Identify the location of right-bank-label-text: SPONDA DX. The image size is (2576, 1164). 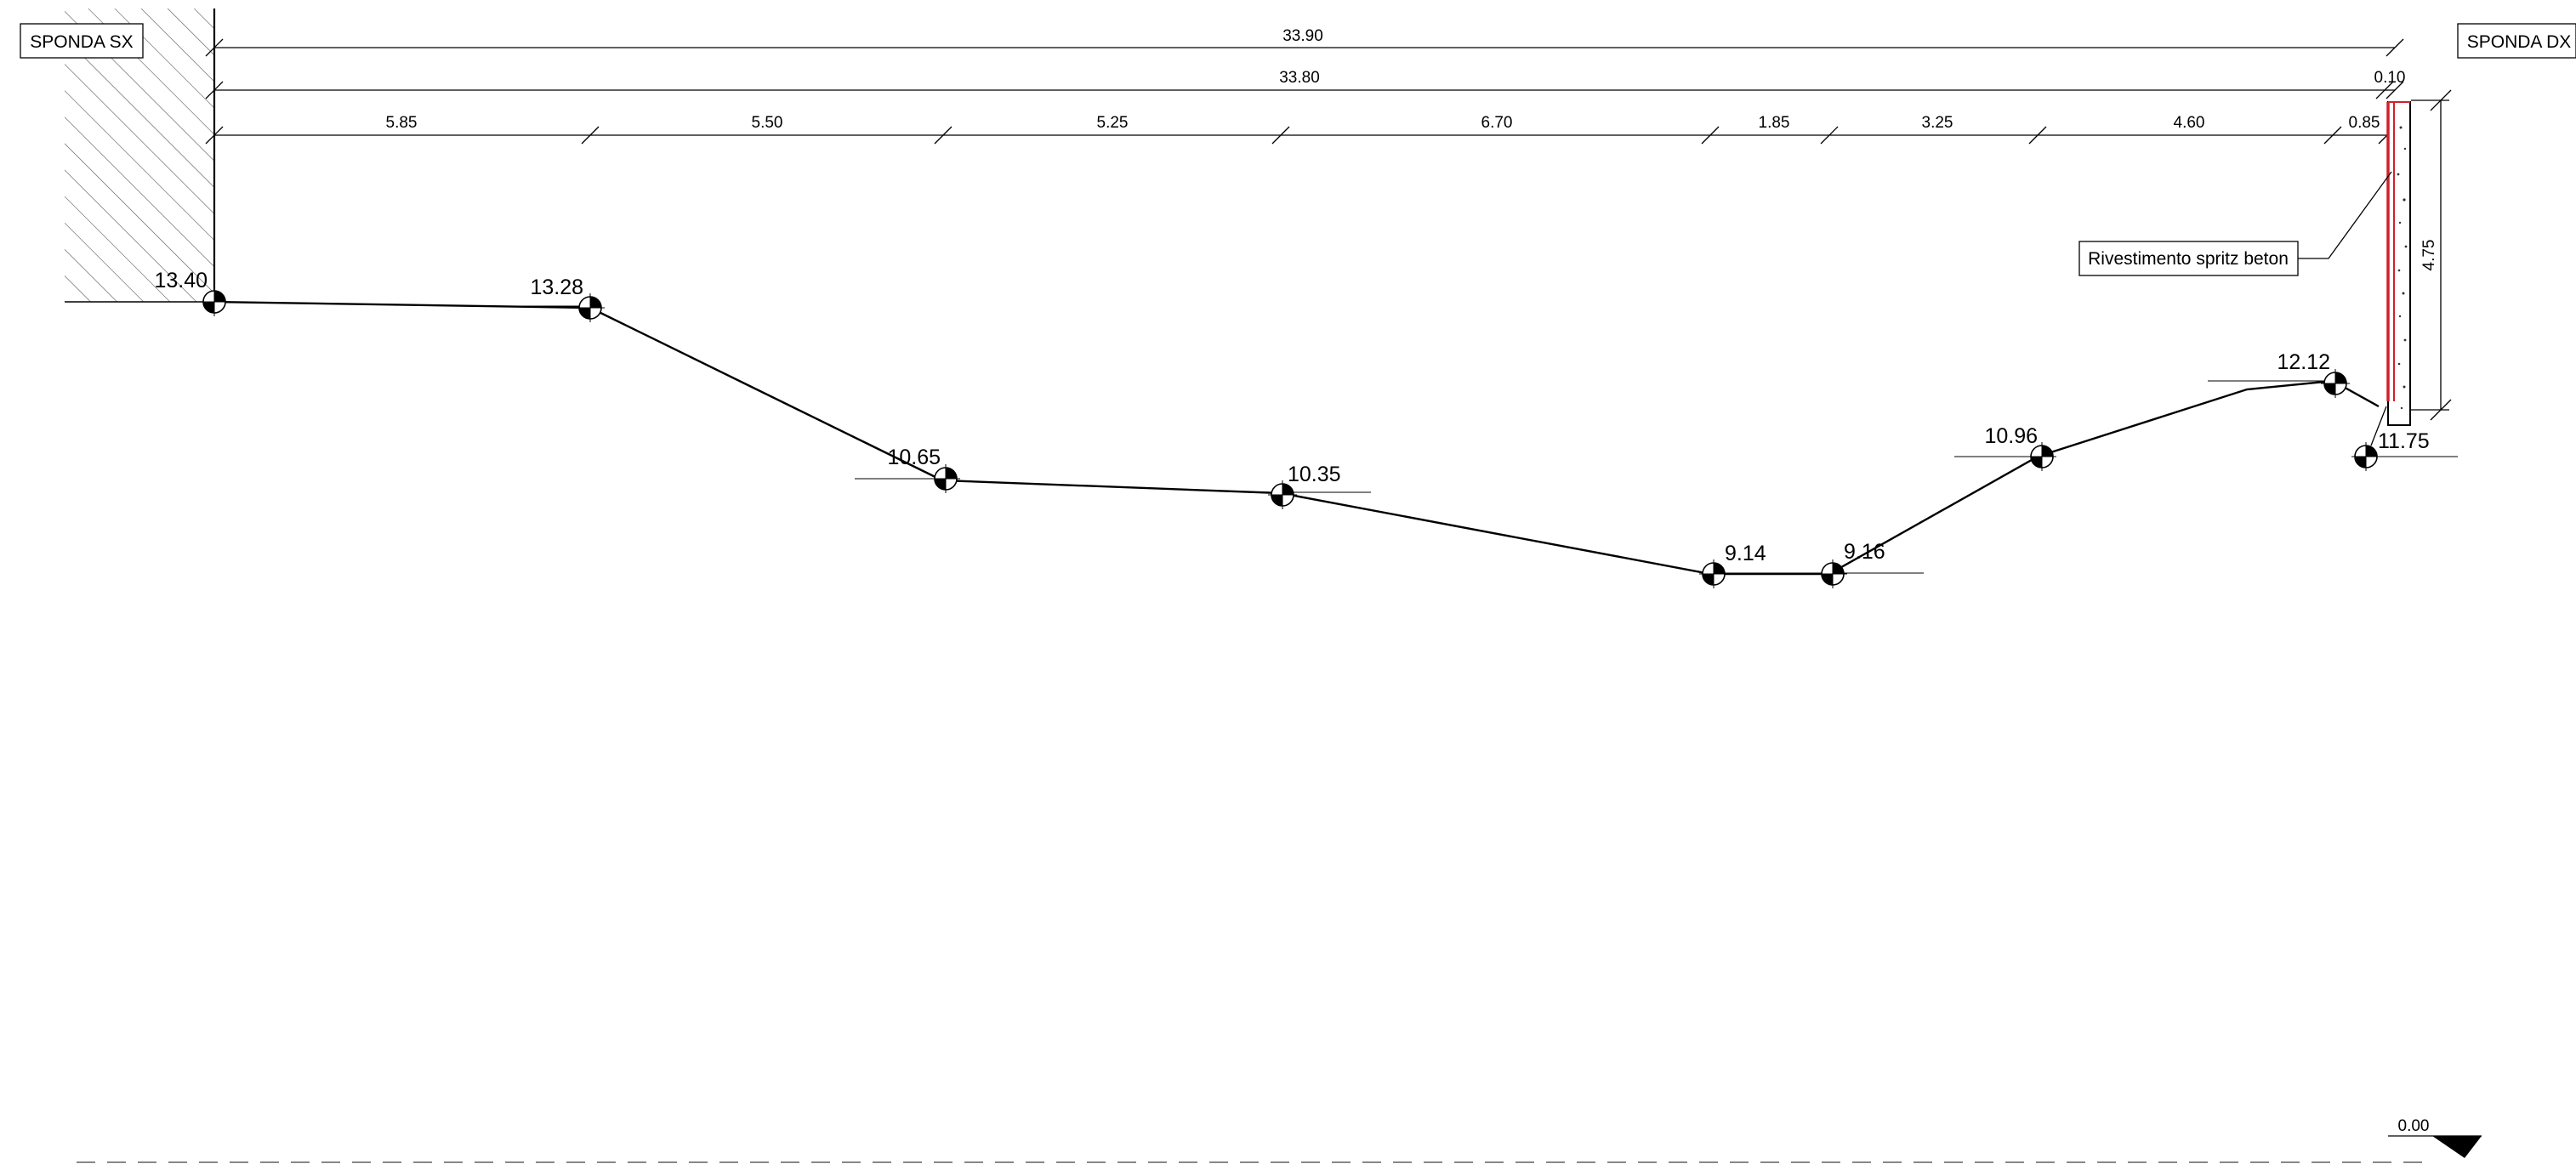
(2519, 42).